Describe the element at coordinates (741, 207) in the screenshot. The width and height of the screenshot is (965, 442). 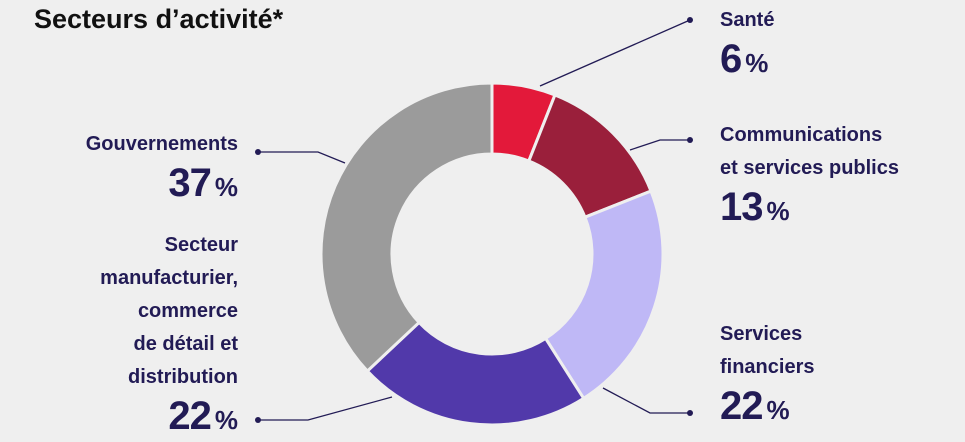
I see `value-number: 13` at that location.